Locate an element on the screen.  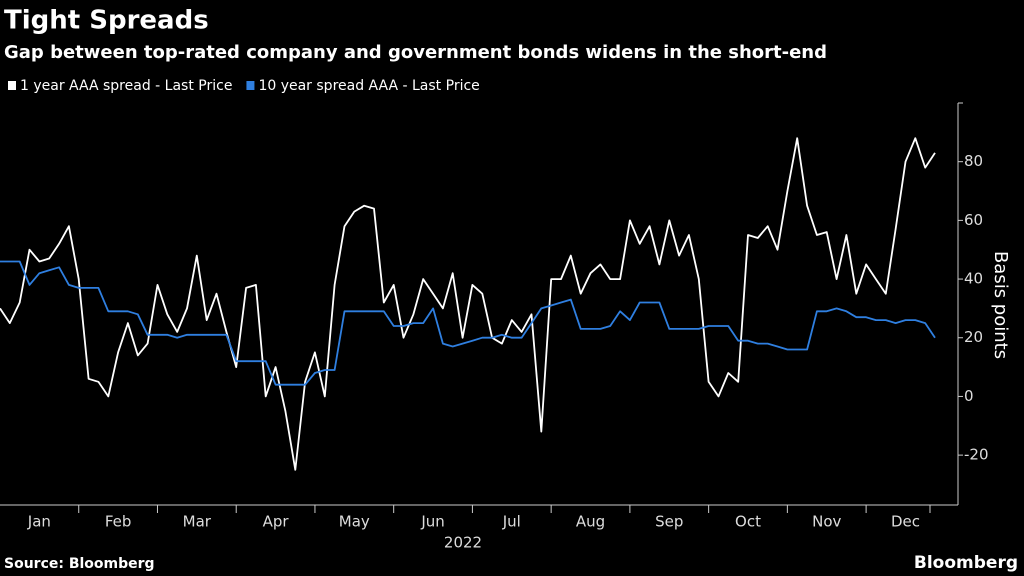
y-tick-label: 40 is located at coordinates (973, 279).